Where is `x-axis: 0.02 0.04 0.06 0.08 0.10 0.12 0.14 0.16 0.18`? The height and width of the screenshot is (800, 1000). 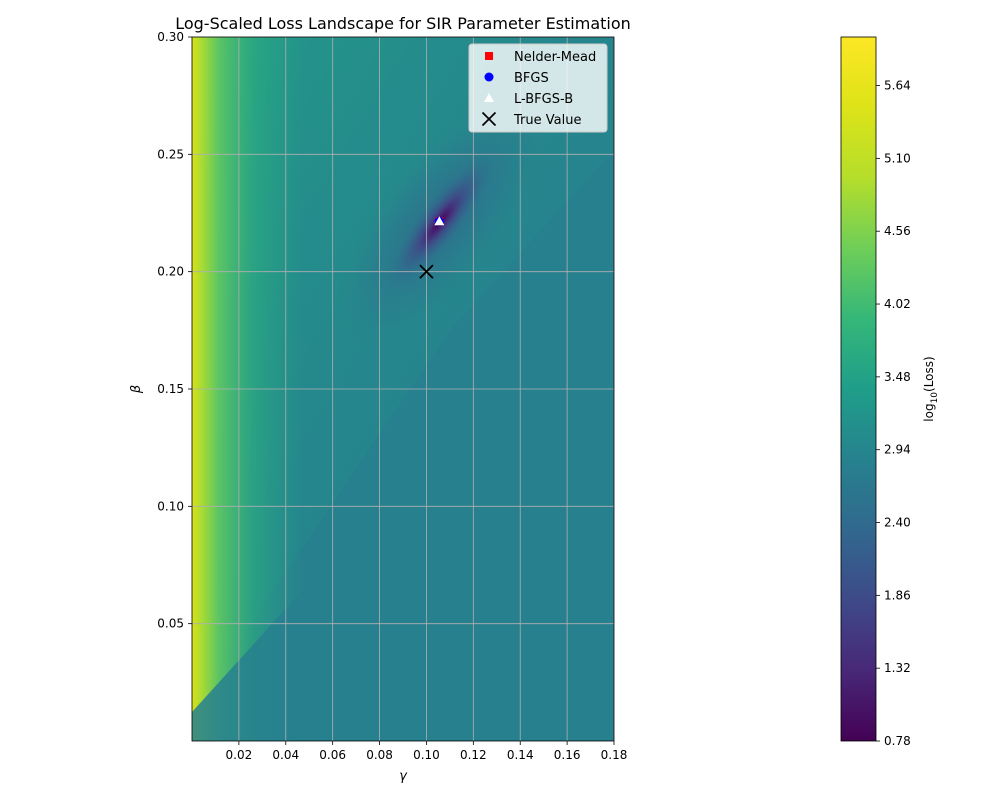 x-axis: 0.02 0.04 0.06 0.08 0.10 0.12 0.14 0.16 0.18 is located at coordinates (427, 751).